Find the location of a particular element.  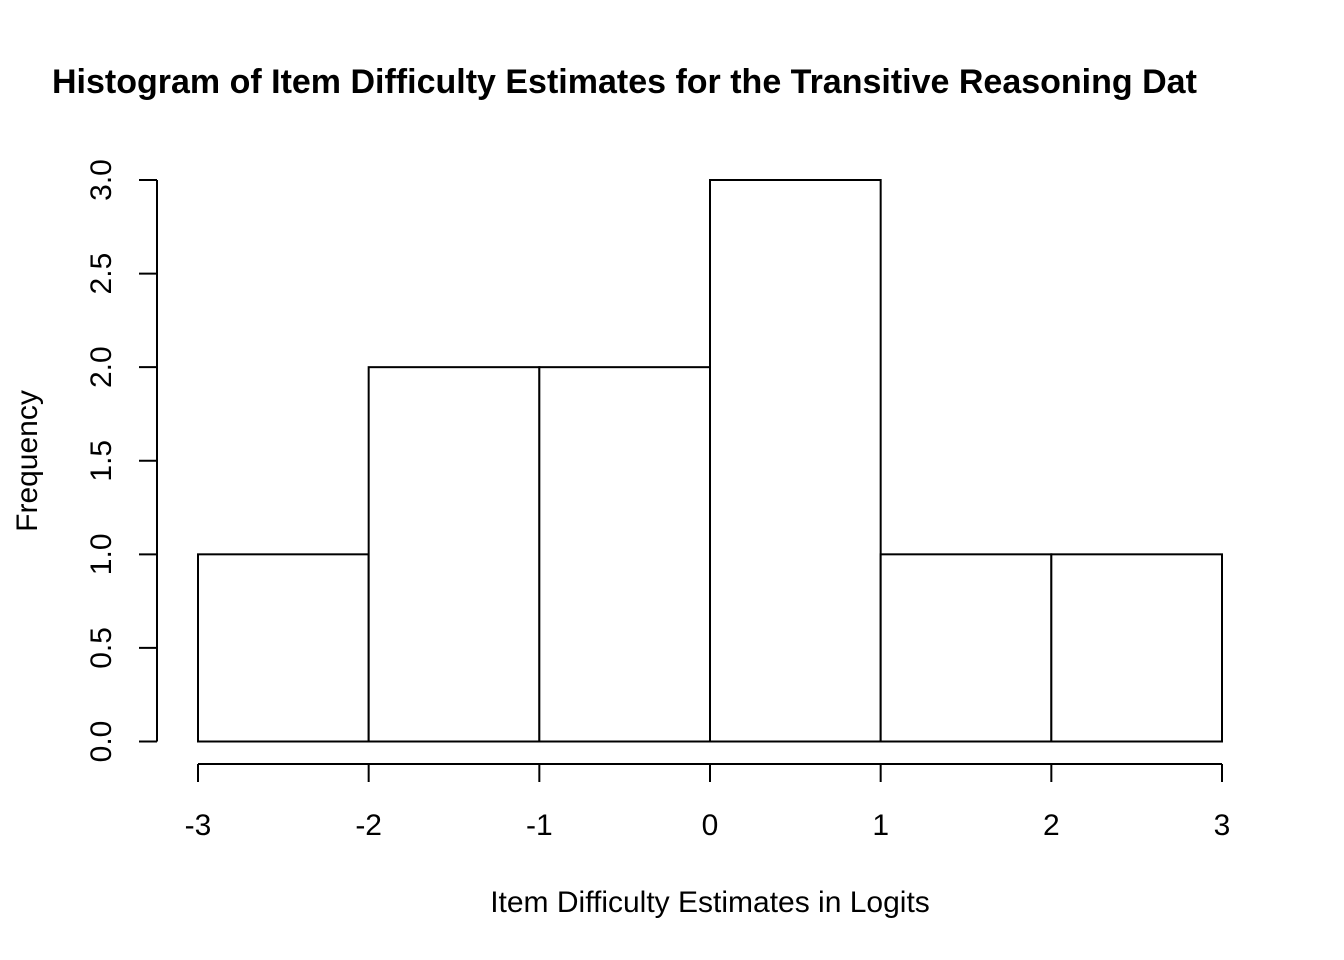

x-tick-label-5: 2 is located at coordinates (1051, 825).